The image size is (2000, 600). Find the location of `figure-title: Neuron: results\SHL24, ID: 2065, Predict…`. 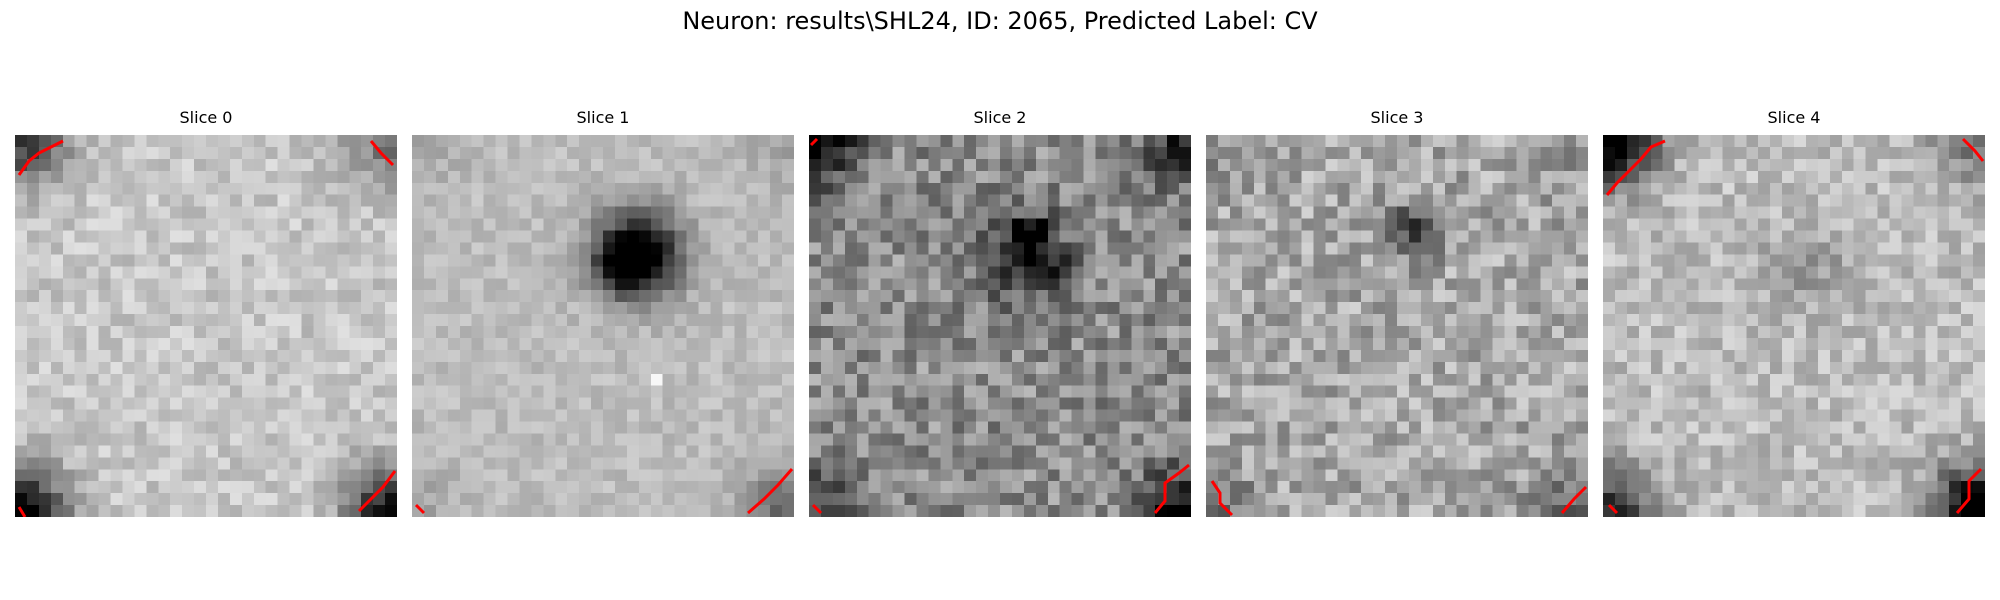

figure-title: Neuron: results\SHL24, ID: 2065, Predict… is located at coordinates (1000, 21).